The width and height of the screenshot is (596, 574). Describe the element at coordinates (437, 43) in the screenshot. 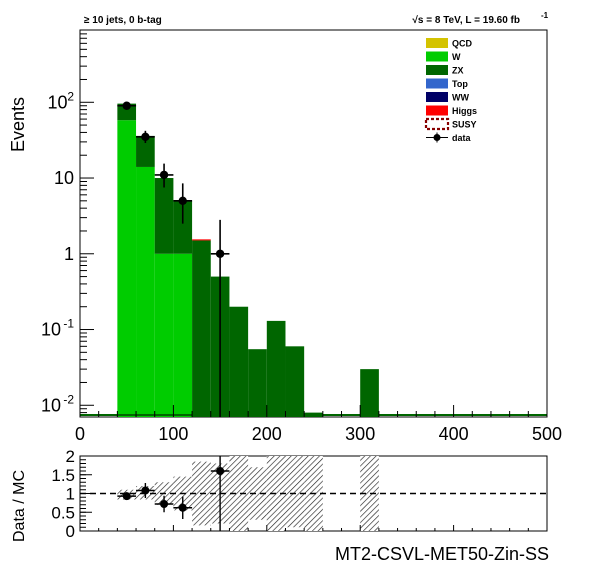

I see `legend-swatch-qcd` at that location.